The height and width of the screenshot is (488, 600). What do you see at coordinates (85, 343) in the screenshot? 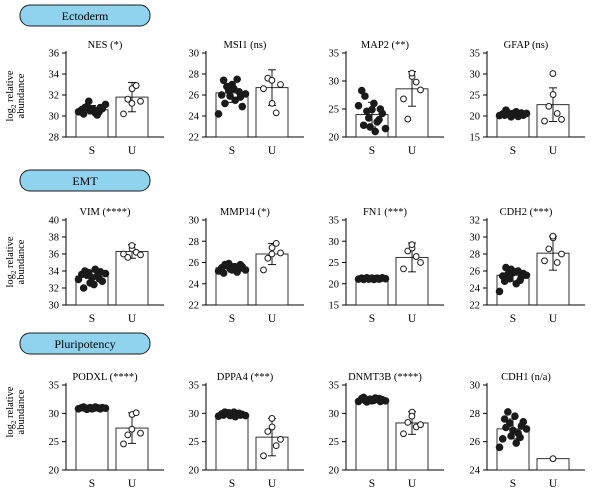
I see `section-header-pluripotency: Pluripotency` at bounding box center [85, 343].